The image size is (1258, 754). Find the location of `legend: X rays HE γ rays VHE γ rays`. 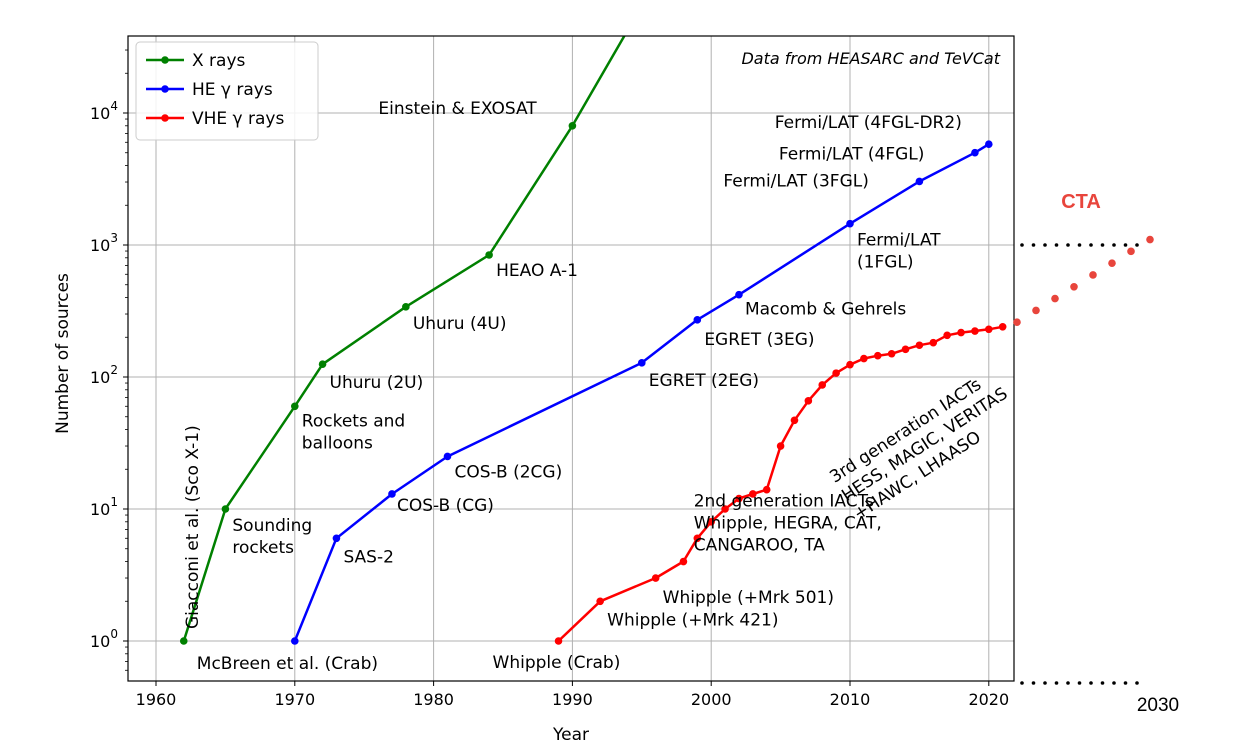

legend: X rays HE γ rays VHE γ rays is located at coordinates (227, 91).